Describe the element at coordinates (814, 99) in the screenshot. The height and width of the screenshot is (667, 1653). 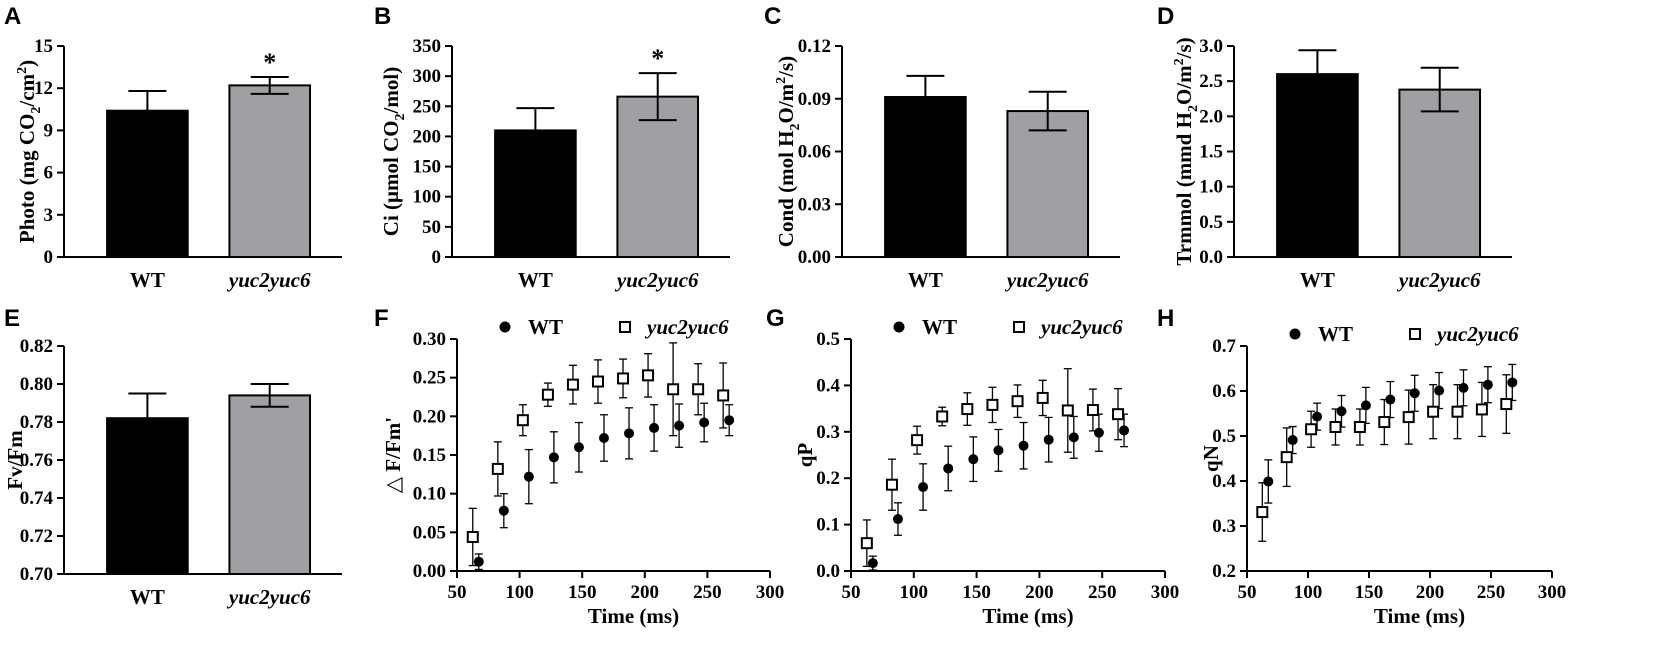
I see `y-tick-label: 0.09` at that location.